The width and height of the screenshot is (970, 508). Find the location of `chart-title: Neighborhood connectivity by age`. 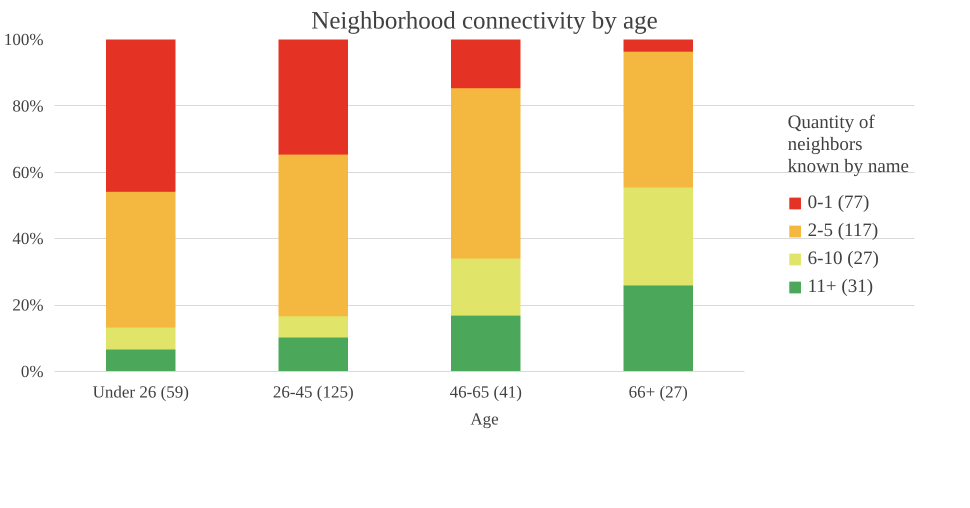

chart-title: Neighborhood connectivity by age is located at coordinates (484, 21).